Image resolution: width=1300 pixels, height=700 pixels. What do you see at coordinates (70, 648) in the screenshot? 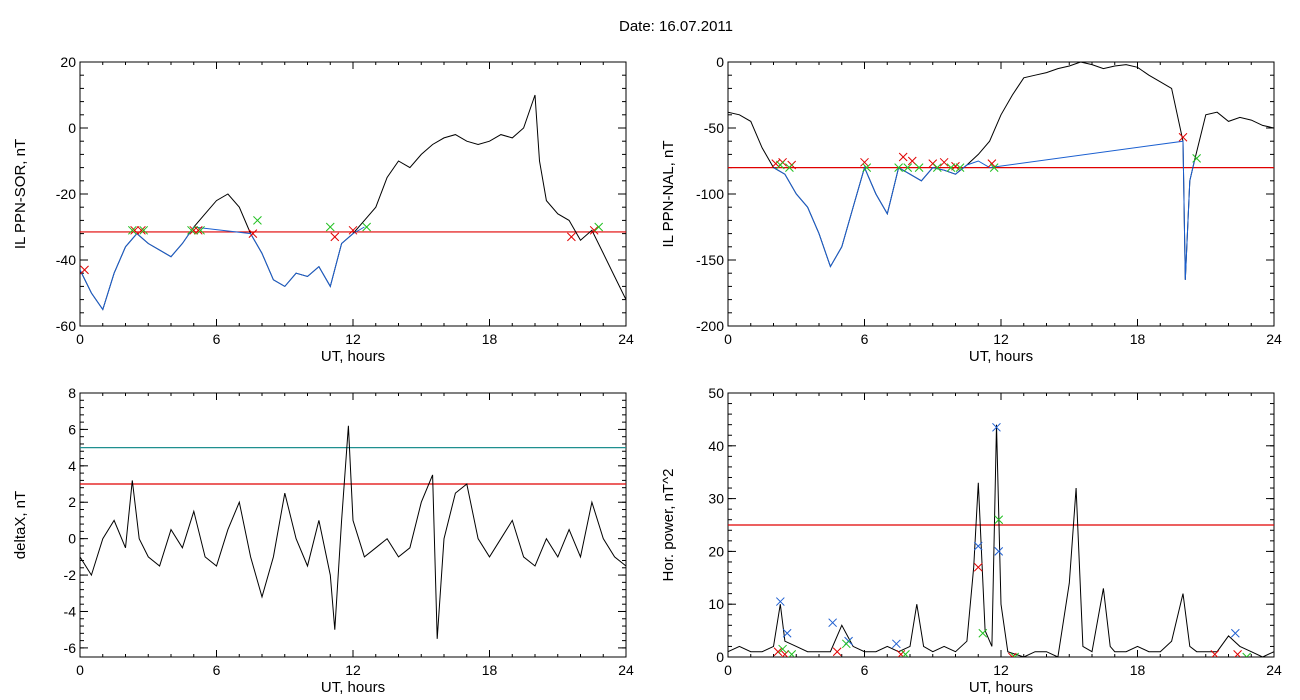
I see `y-tick-label: -6` at bounding box center [70, 648].